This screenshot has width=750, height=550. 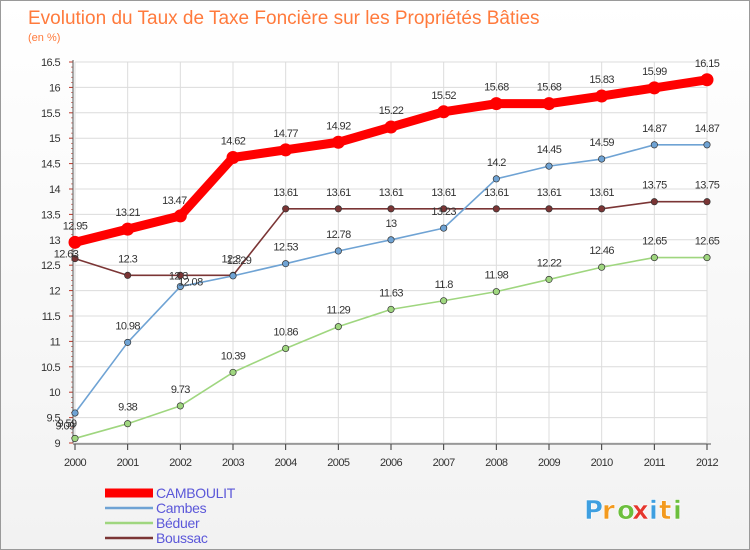 I want to click on data-label: 9.38, so click(x=127, y=408).